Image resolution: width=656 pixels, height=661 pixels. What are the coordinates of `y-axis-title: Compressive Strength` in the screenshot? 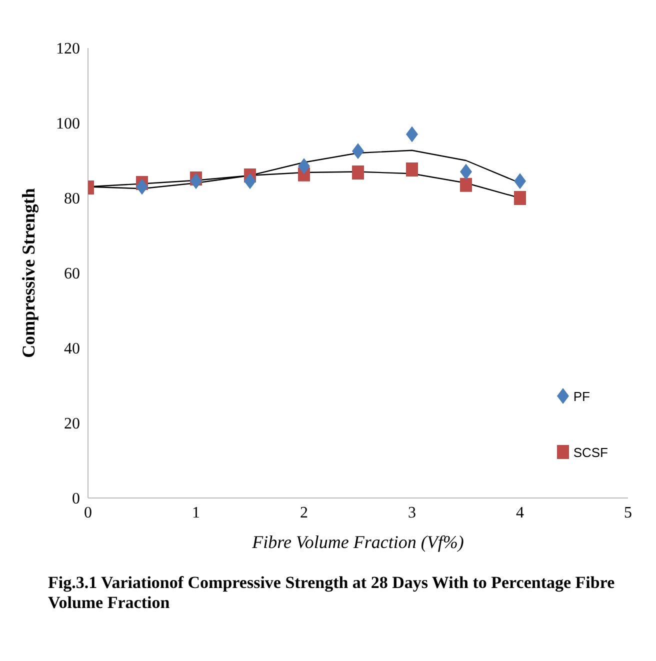 It's located at (28, 273).